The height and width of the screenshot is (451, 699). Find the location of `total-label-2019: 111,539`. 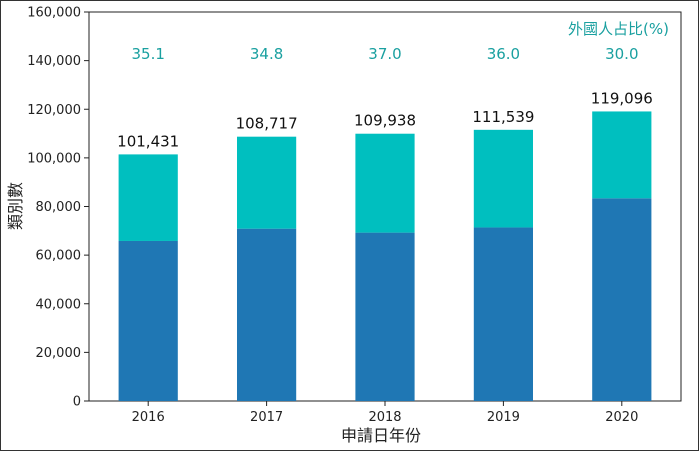

total-label-2019: 111,539 is located at coordinates (503, 117).